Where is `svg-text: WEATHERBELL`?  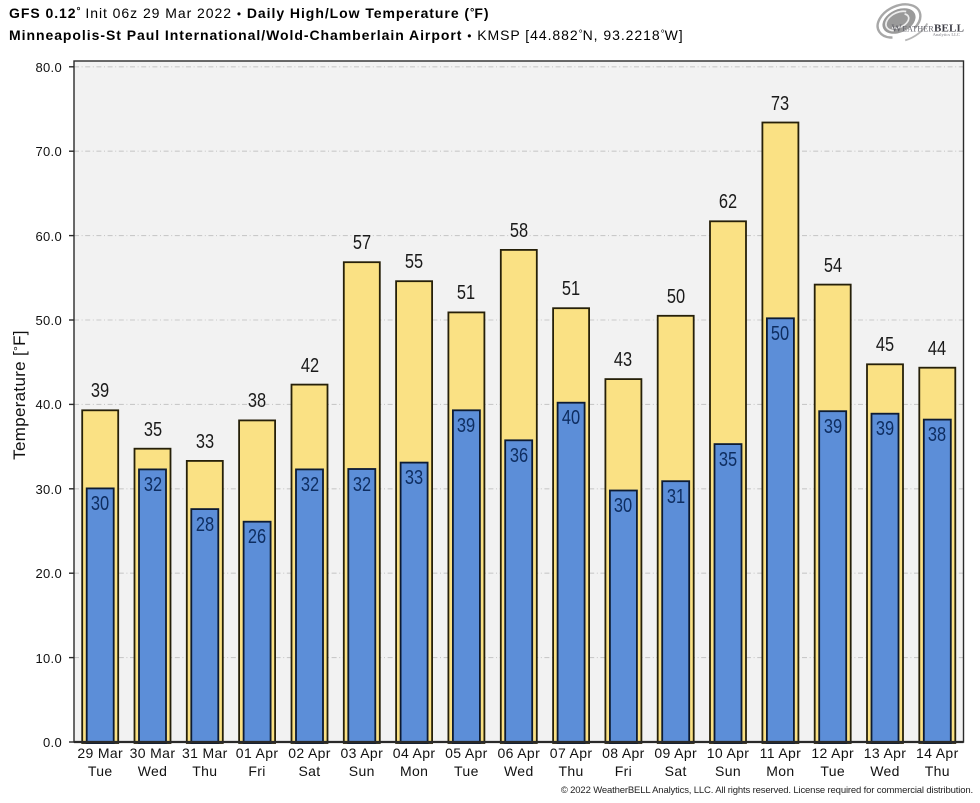
svg-text: WEATHERBELL is located at coordinates (928, 29).